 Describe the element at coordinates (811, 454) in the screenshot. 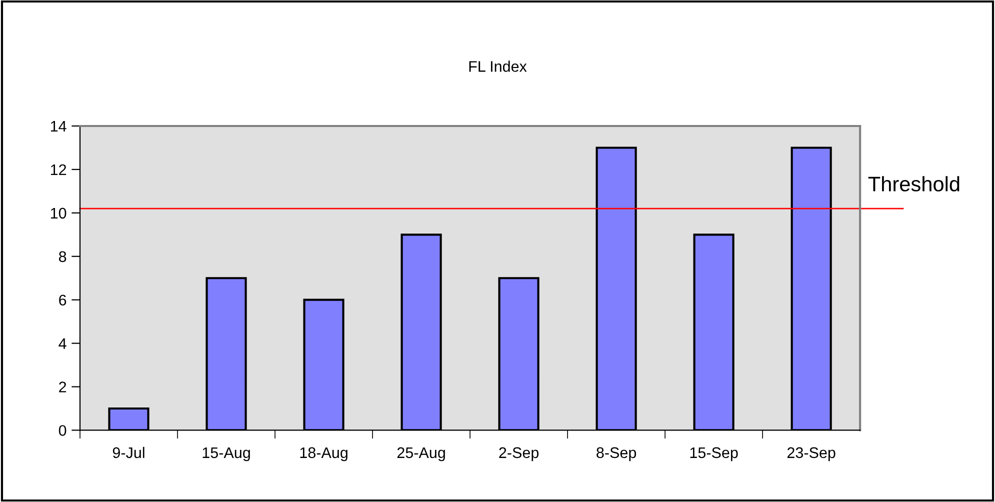

I see `x-tick-label: 23-Sep` at that location.